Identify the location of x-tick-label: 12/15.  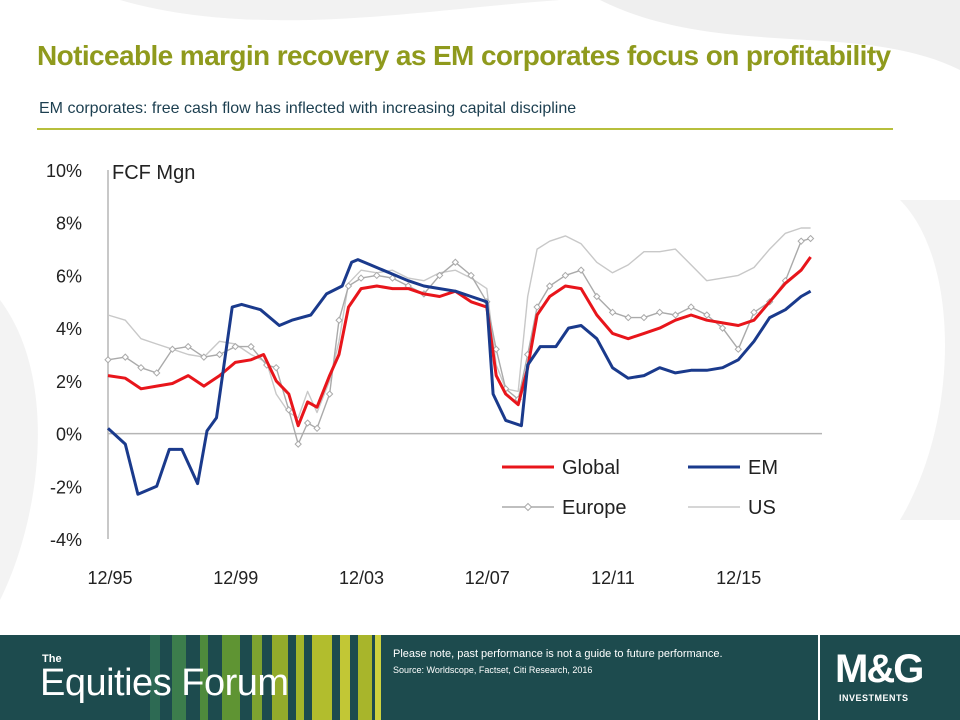
(738, 578).